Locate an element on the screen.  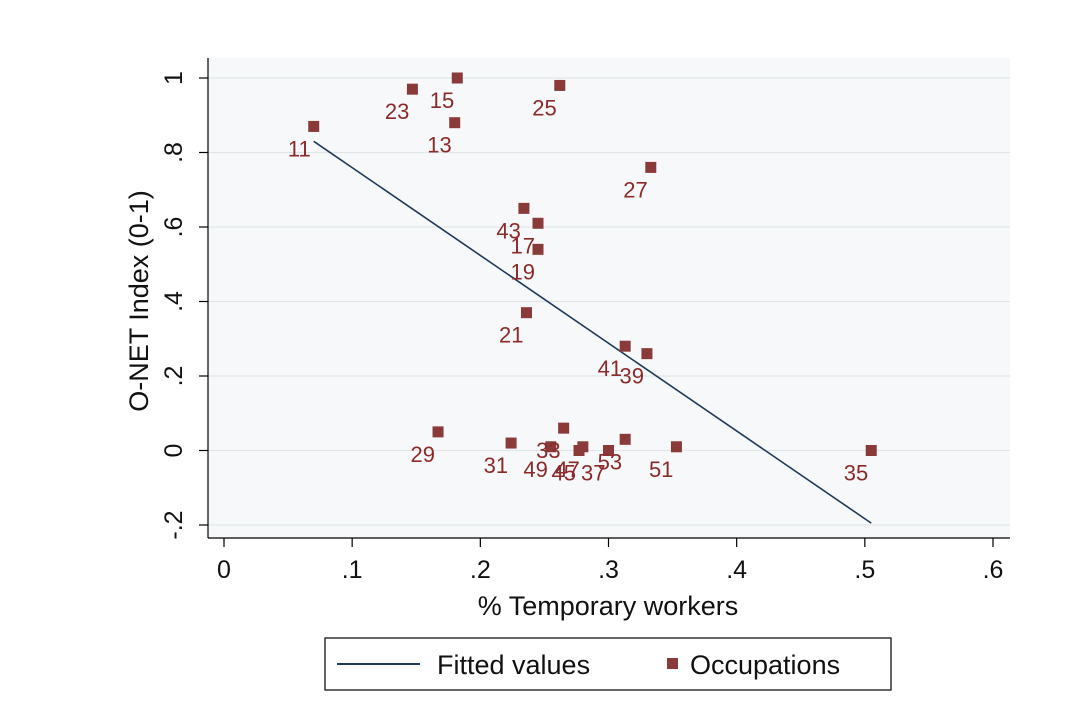
occupation-label-49: 49 is located at coordinates (535, 469).